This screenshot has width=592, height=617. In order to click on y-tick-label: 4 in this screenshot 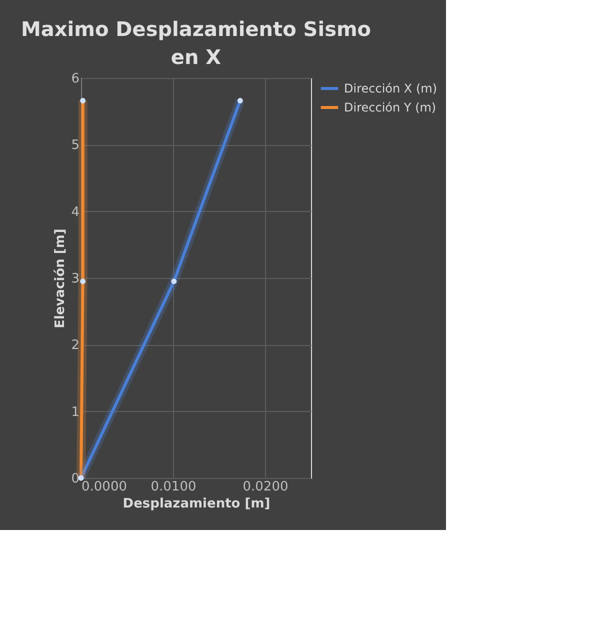, I will do `click(75, 212)`.